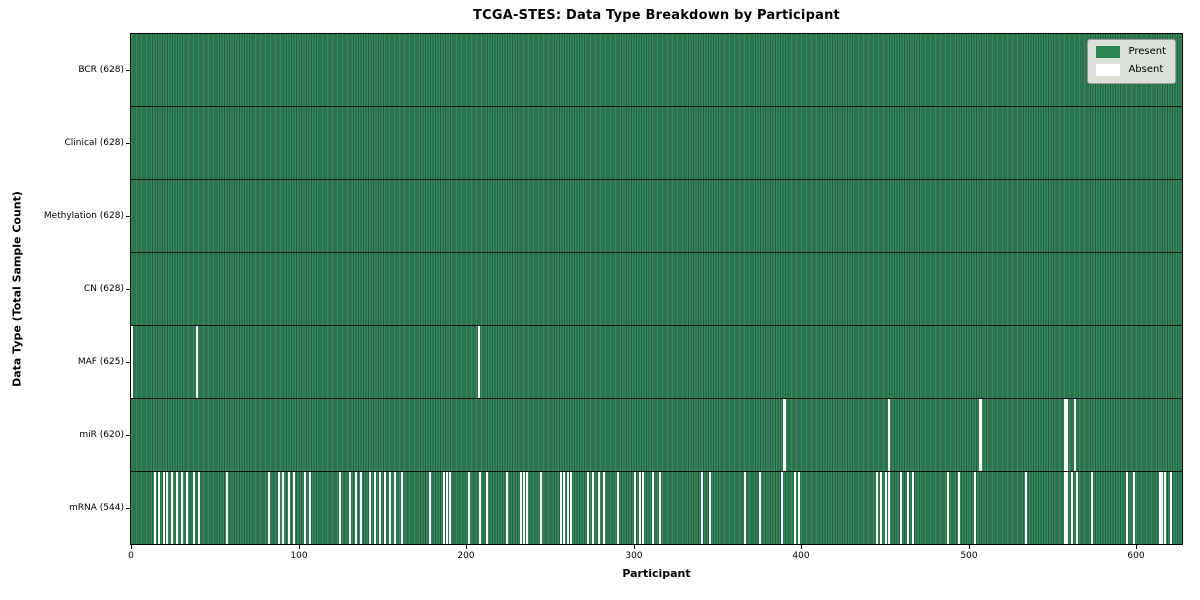 The image size is (1200, 600). I want to click on heatmap-row-cn, so click(656, 288).